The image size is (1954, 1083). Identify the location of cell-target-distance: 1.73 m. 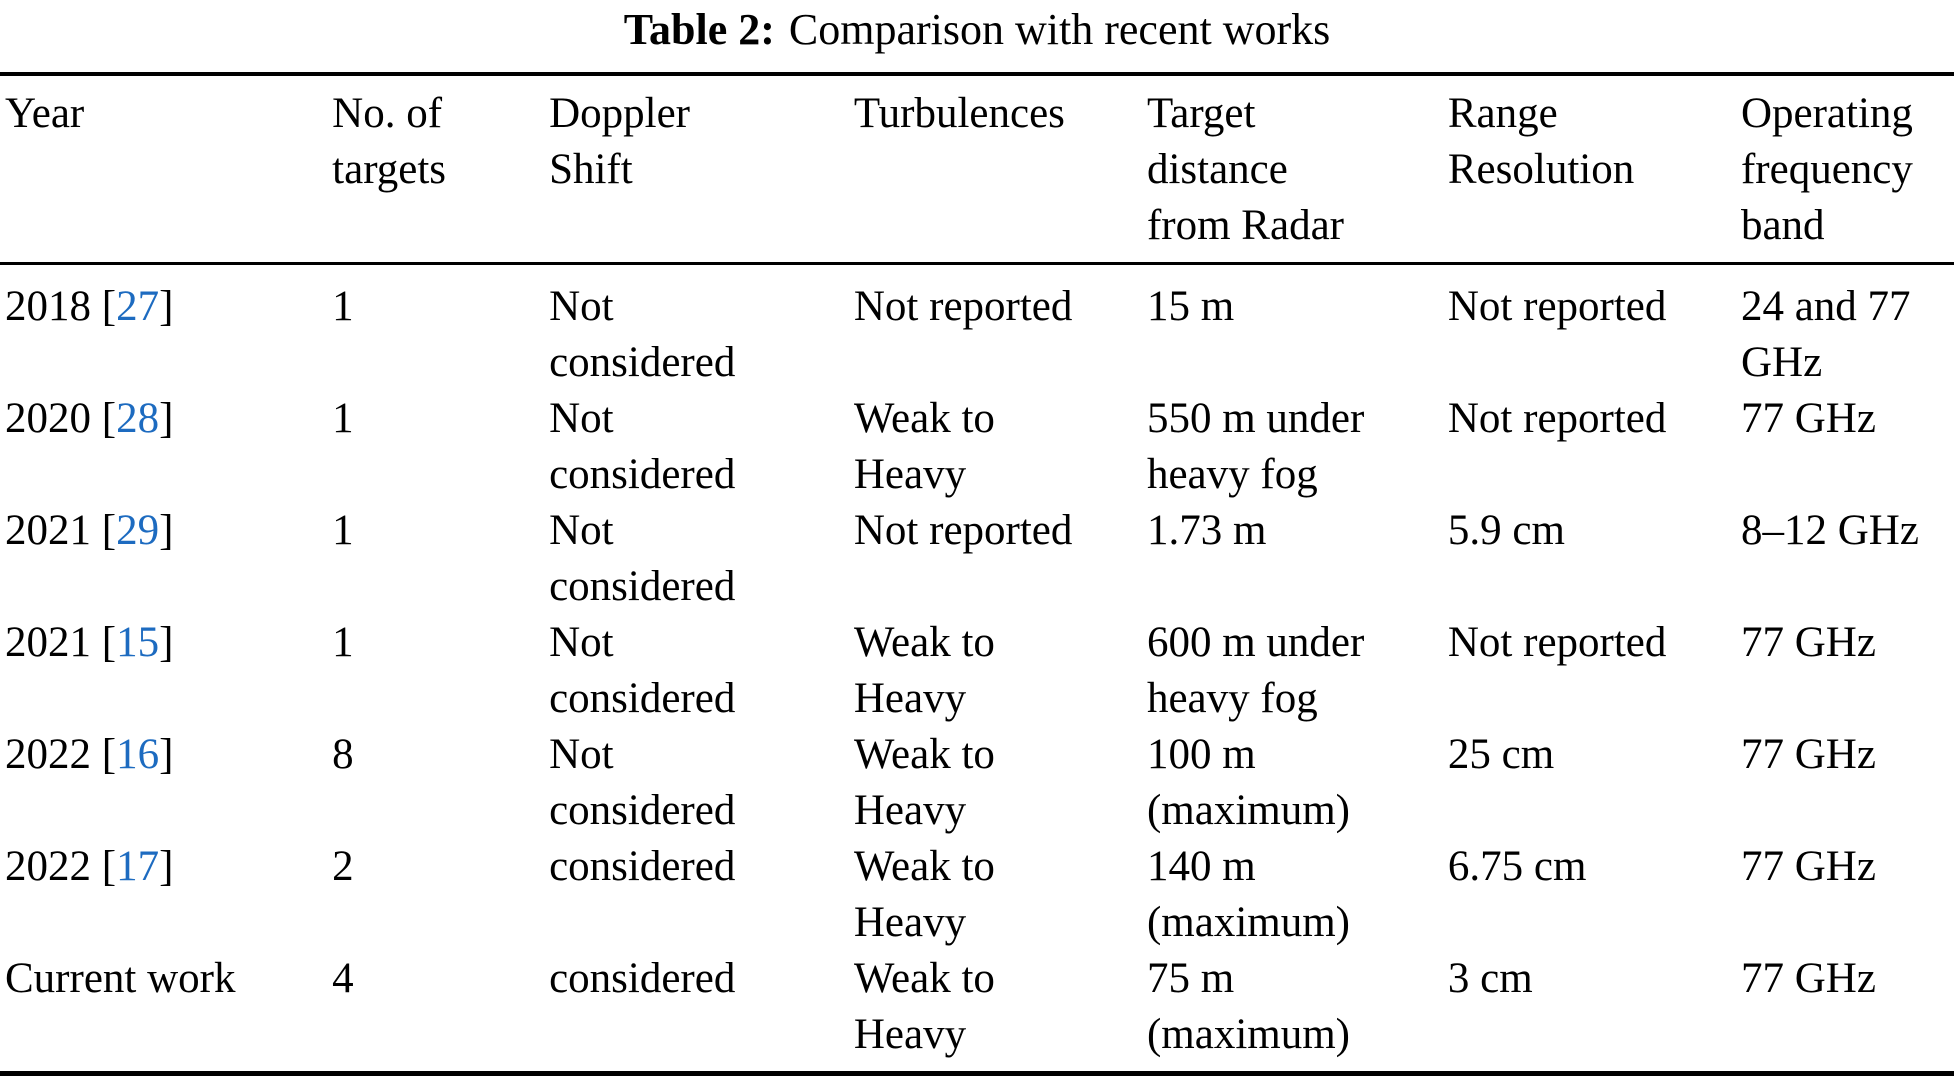
(1206, 530).